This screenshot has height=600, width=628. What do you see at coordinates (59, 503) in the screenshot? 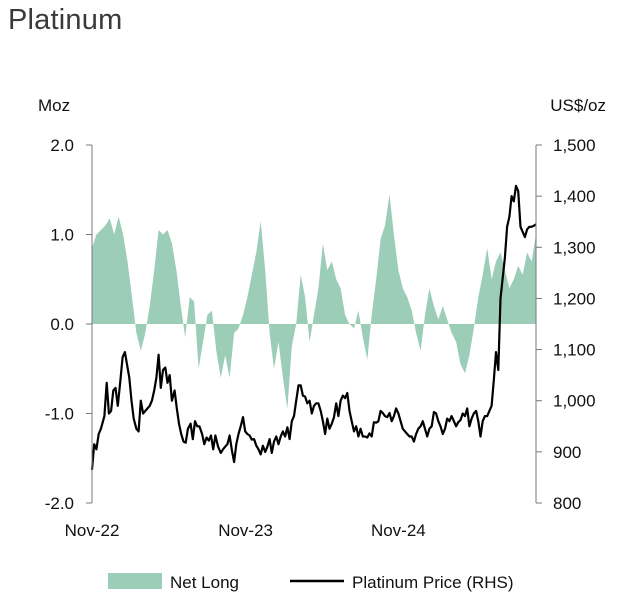
I see `left-axis-tick-label: -2.0` at bounding box center [59, 503].